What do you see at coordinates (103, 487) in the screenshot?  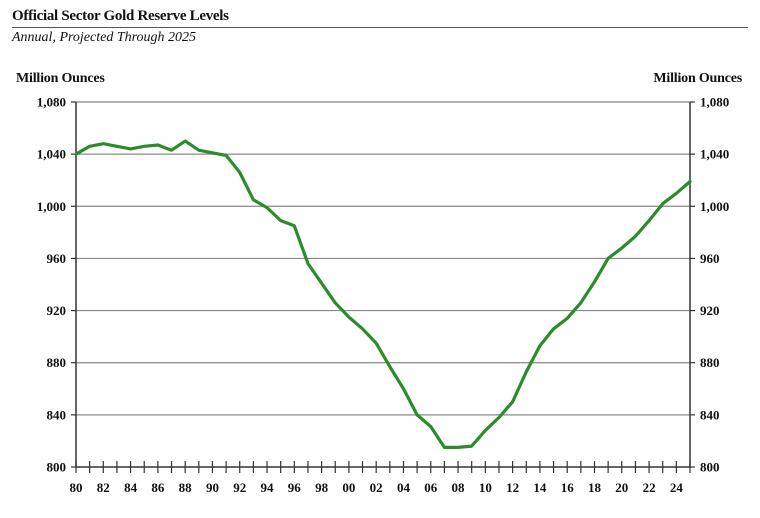 I see `x-tick-label: 82` at bounding box center [103, 487].